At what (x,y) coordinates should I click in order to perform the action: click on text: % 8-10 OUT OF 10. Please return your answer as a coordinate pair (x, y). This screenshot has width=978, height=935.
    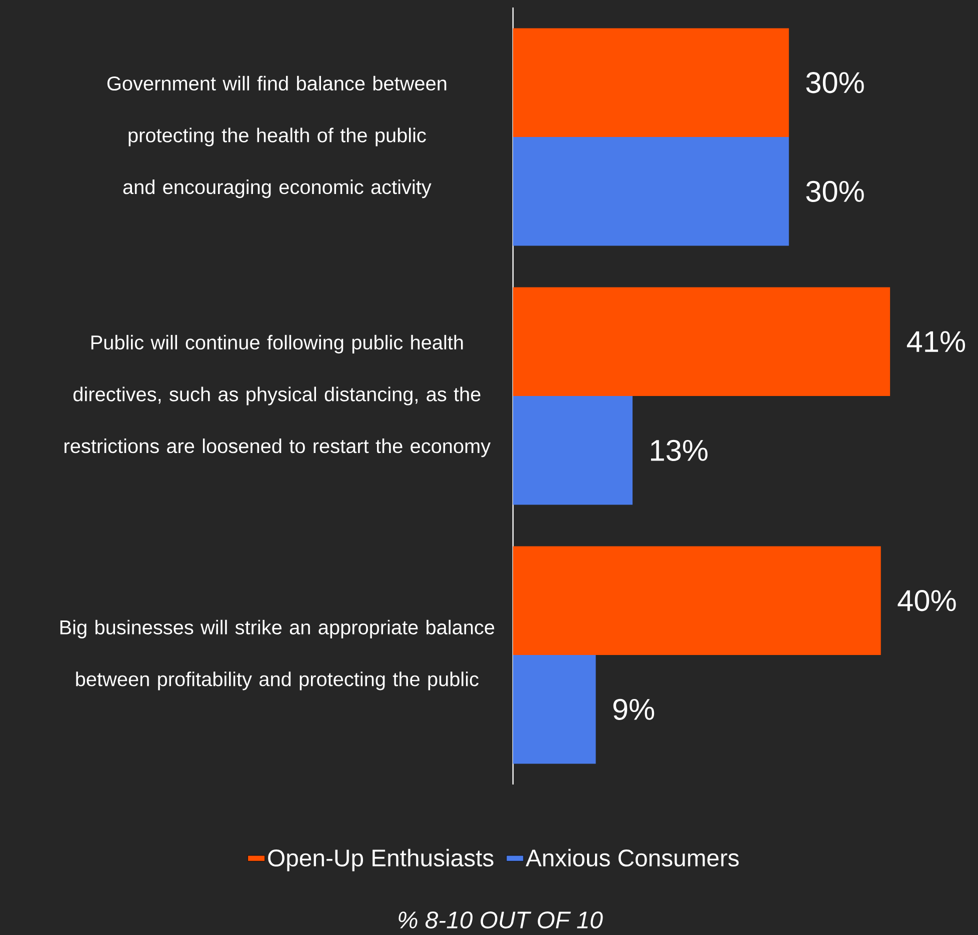
    Looking at the image, I should click on (500, 920).